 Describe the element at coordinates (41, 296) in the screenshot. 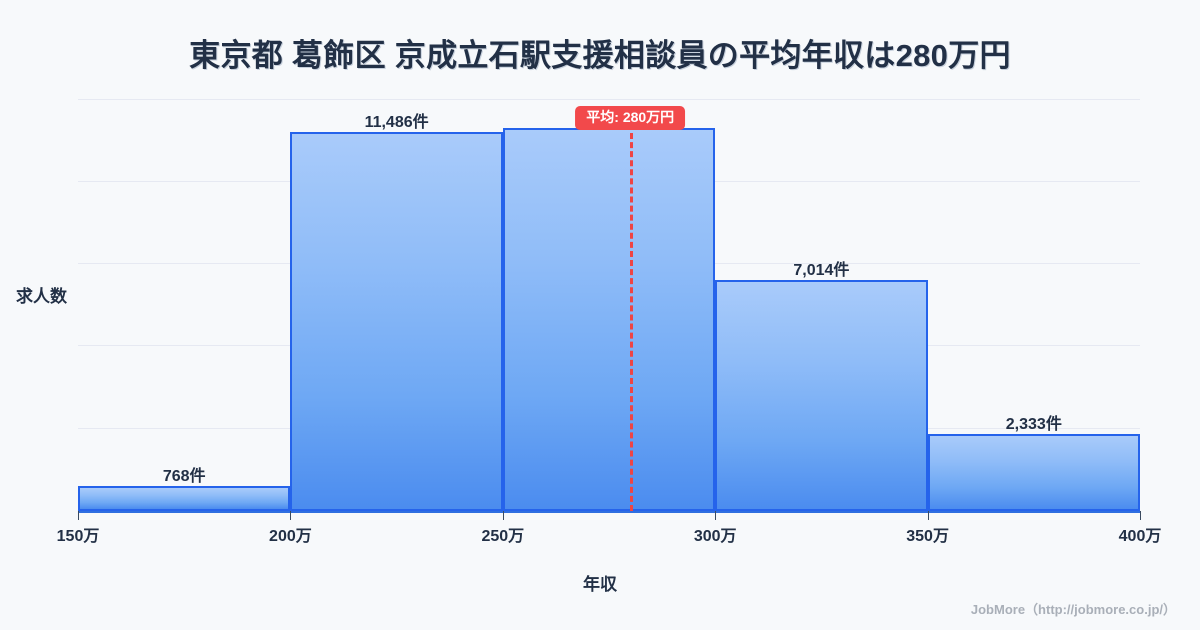

I see `y-axis-title: 求人数` at that location.